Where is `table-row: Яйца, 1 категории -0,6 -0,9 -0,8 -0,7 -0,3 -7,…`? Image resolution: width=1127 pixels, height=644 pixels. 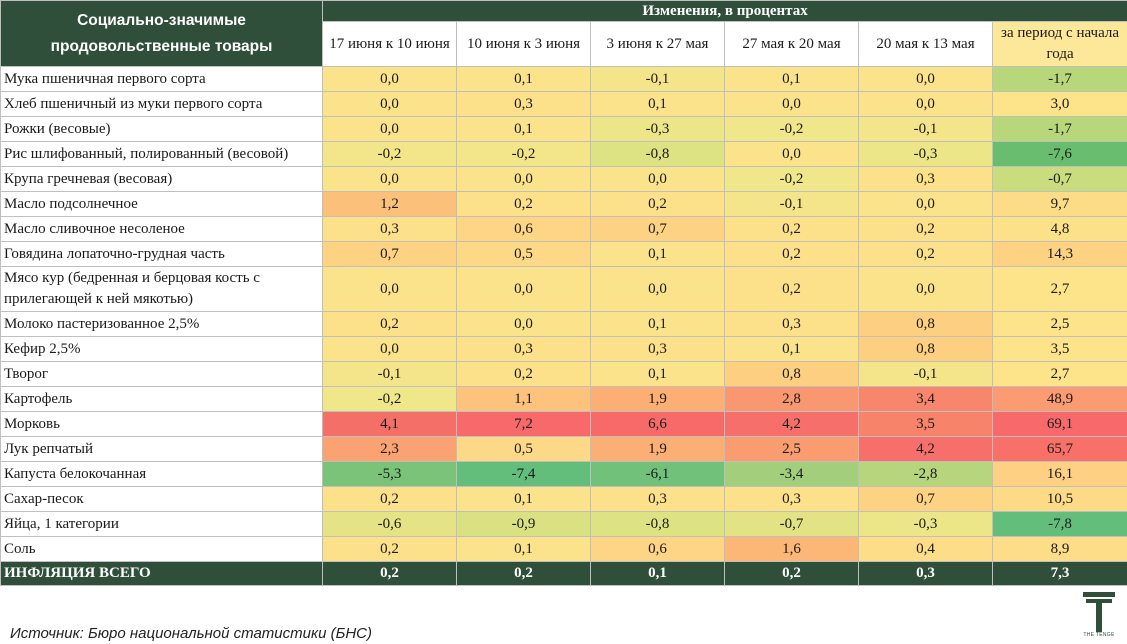 table-row: Яйца, 1 категории -0,6 -0,9 -0,8 -0,7 -0,3 -7,… is located at coordinates (563, 524).